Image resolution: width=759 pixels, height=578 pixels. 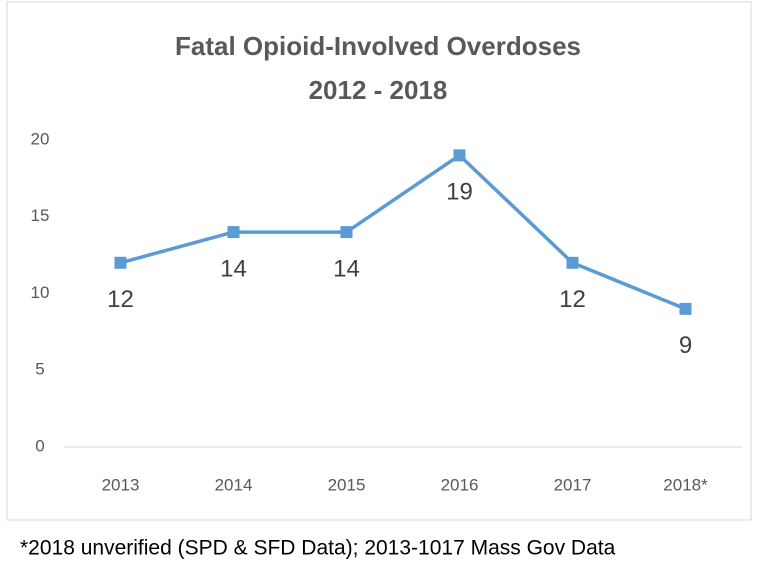 What do you see at coordinates (39, 369) in the screenshot?
I see `y-tick-label: 5` at bounding box center [39, 369].